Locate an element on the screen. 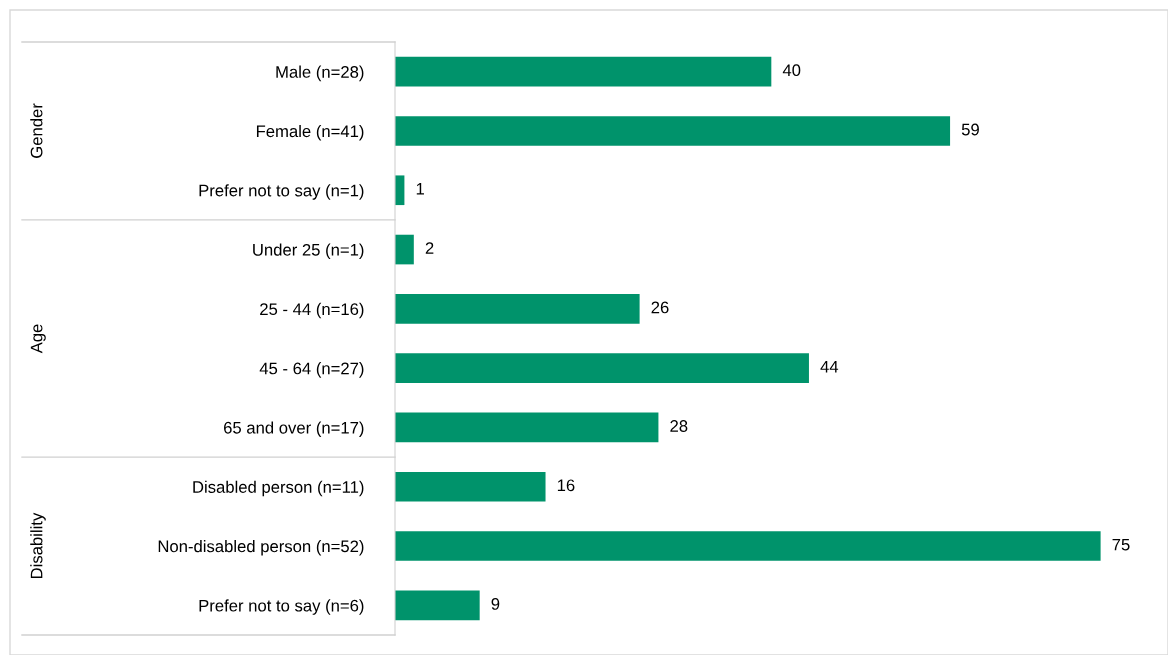 The width and height of the screenshot is (1168, 655). y-tick-label: 45 - 64 (n=27) is located at coordinates (311, 370).